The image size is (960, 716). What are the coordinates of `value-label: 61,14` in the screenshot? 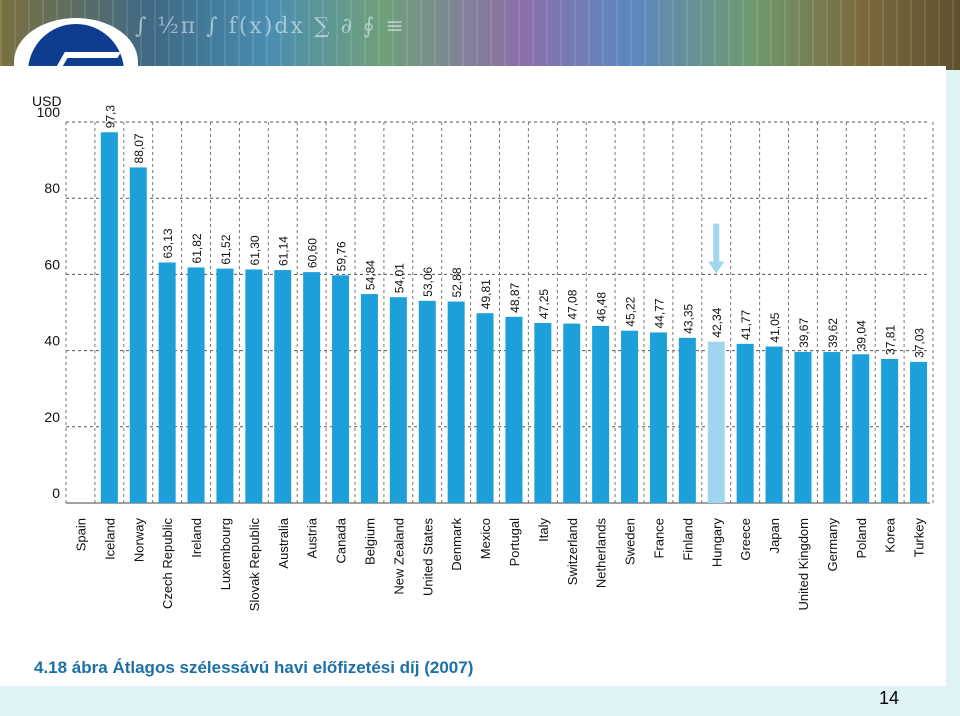 It's located at (284, 251).